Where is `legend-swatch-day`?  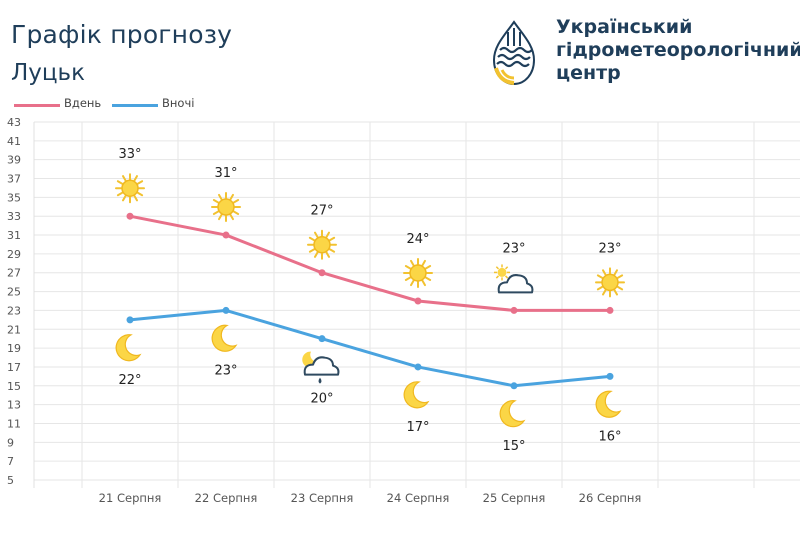 legend-swatch-day is located at coordinates (37, 105).